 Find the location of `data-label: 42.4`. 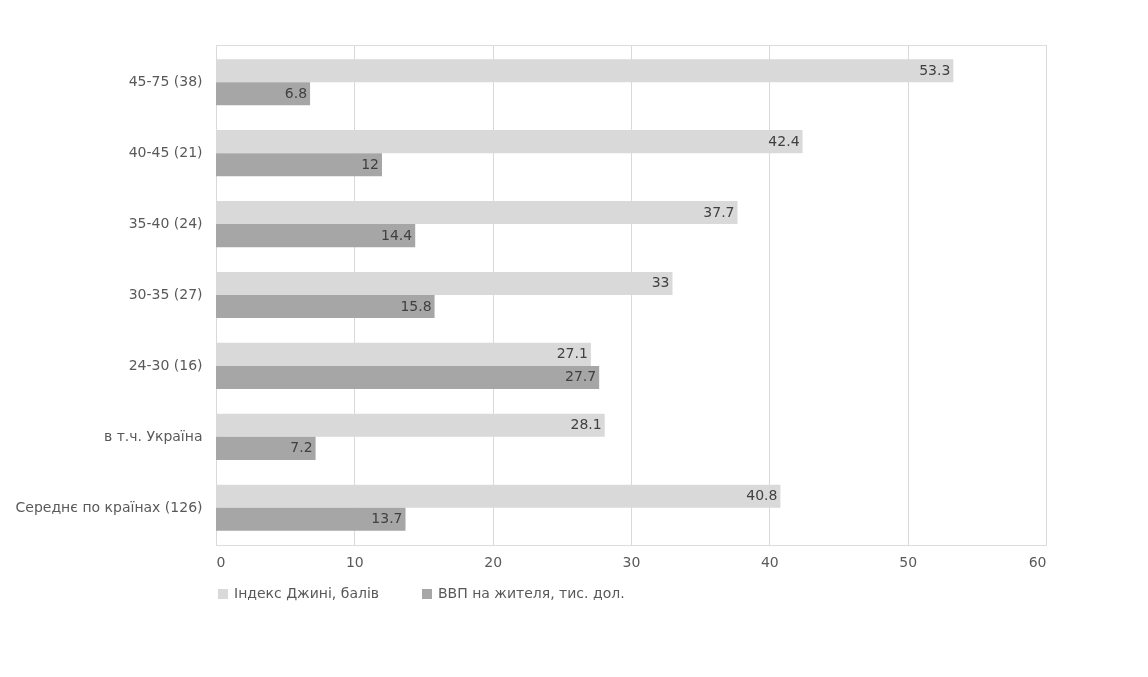

data-label: 42.4 is located at coordinates (784, 140).